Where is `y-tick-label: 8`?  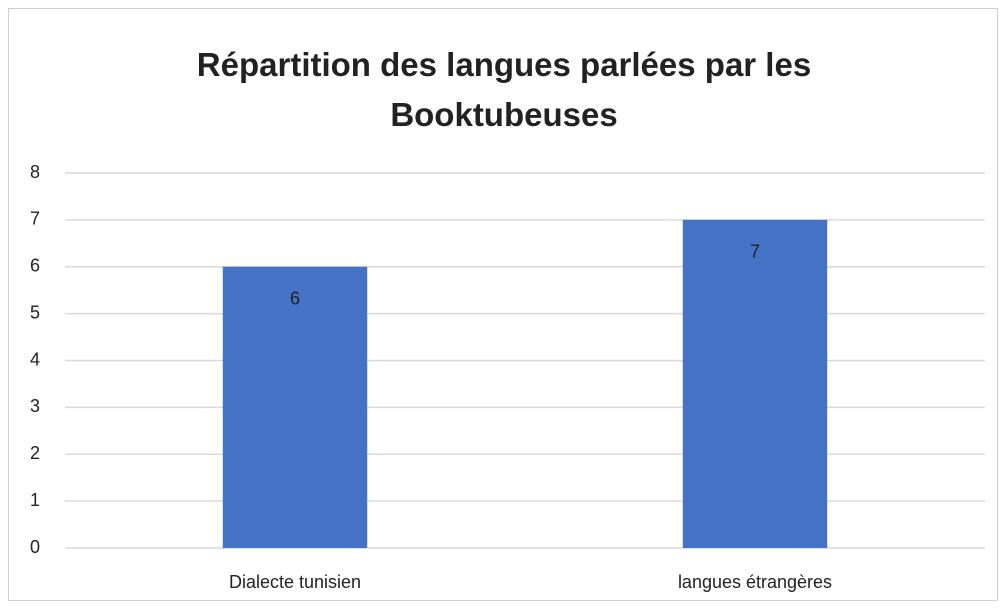
y-tick-label: 8 is located at coordinates (35, 172).